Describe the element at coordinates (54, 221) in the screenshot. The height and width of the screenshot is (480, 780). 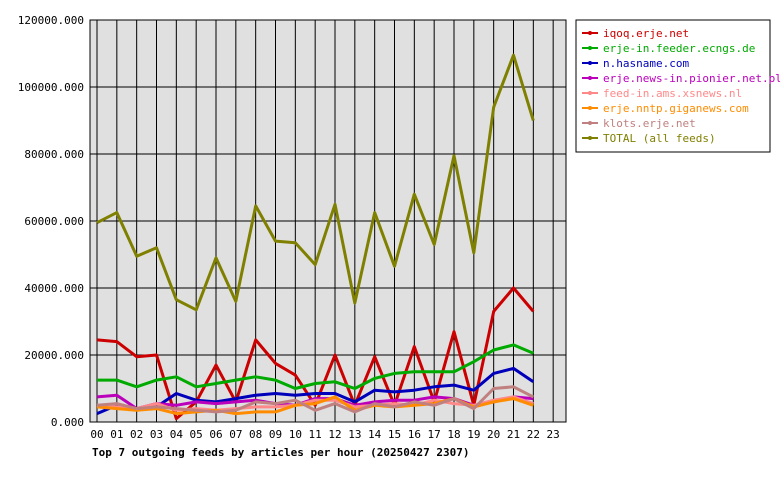
I see `y-tick-label: 60000.000` at that location.